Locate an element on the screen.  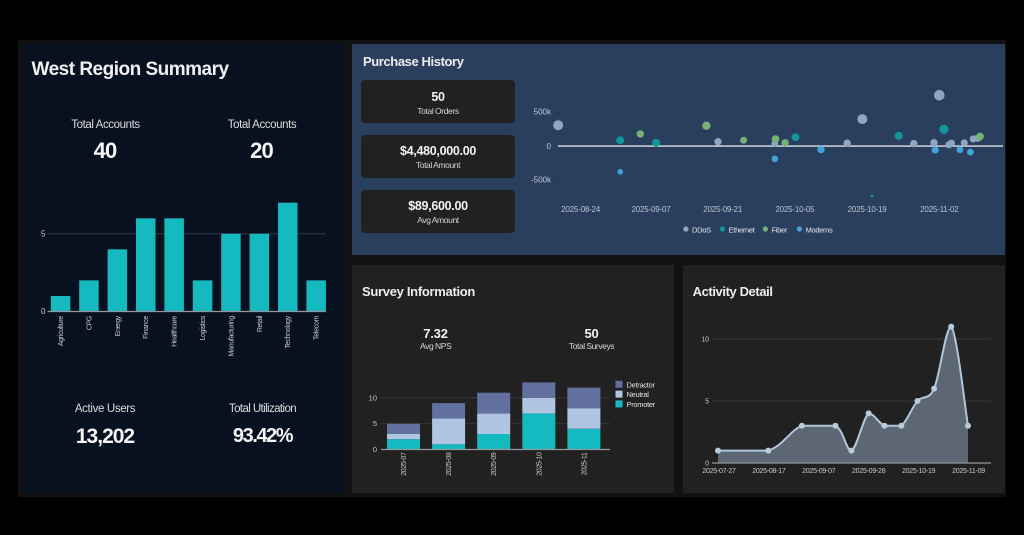
svg-text: Agriculture is located at coordinates (61, 331).